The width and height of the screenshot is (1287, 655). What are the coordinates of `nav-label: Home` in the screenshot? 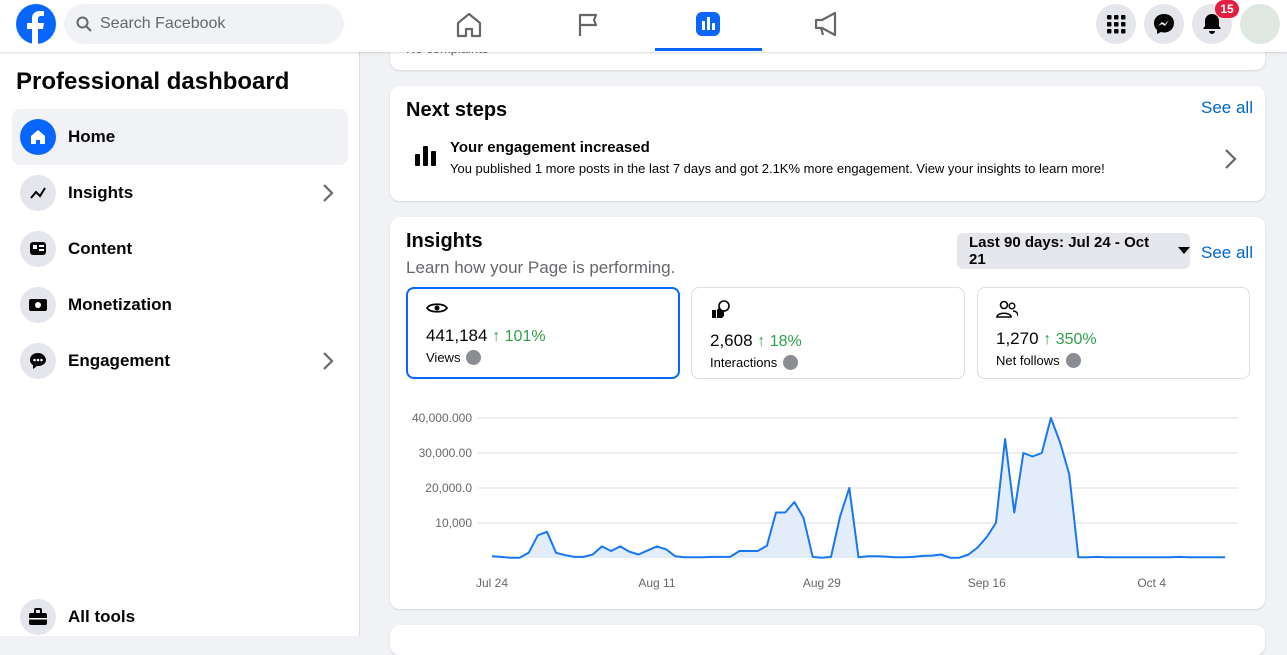 It's located at (92, 136).